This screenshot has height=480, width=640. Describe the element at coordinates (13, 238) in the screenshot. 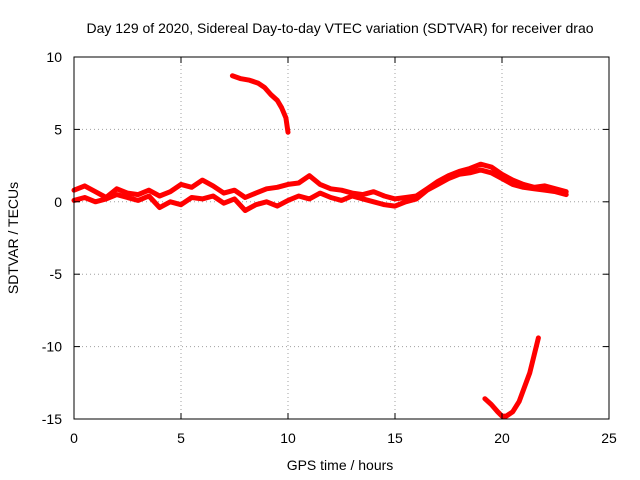

I see `y-axis-label: SDTVAR / TECUs` at that location.